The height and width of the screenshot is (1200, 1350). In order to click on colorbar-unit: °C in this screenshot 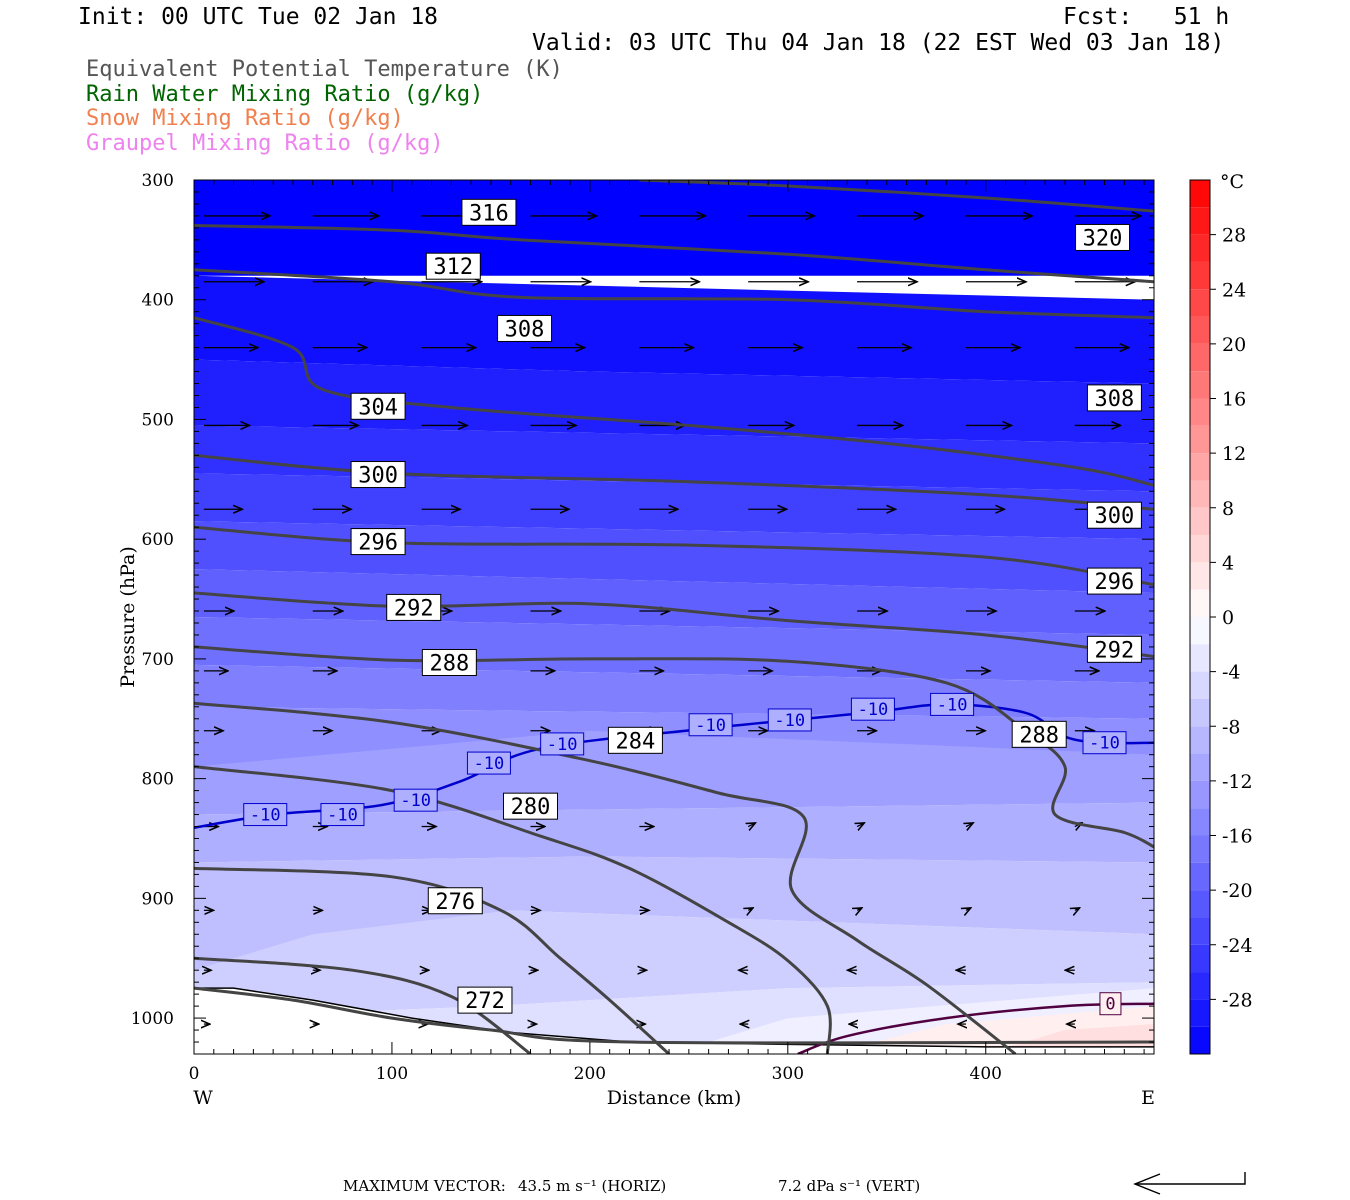, I will do `click(1232, 182)`.